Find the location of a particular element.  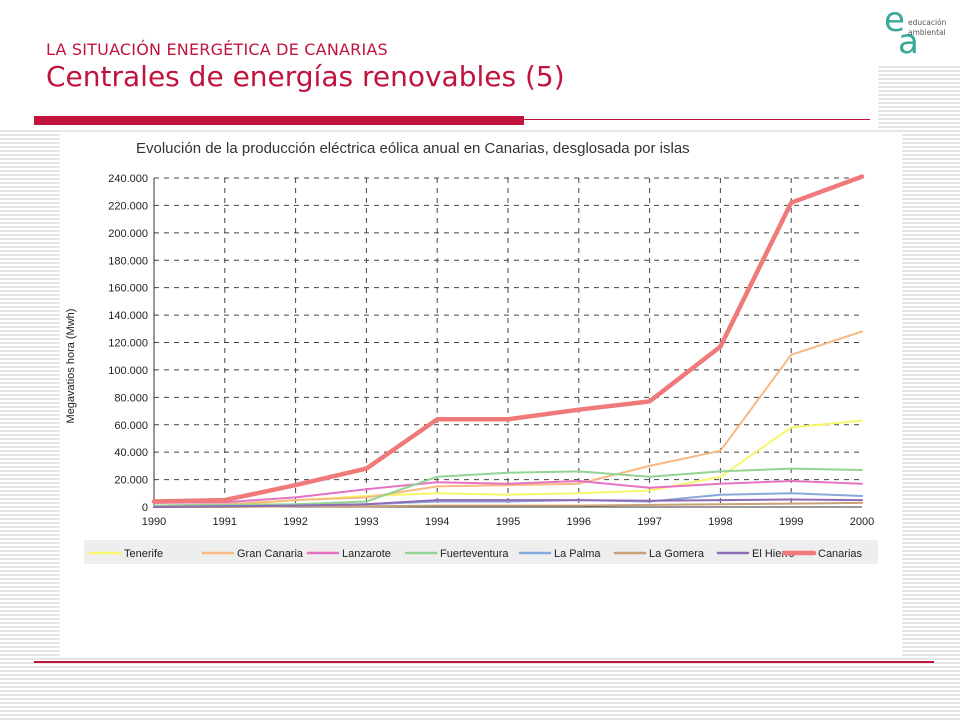

logo-word-educacion: educación is located at coordinates (927, 22).